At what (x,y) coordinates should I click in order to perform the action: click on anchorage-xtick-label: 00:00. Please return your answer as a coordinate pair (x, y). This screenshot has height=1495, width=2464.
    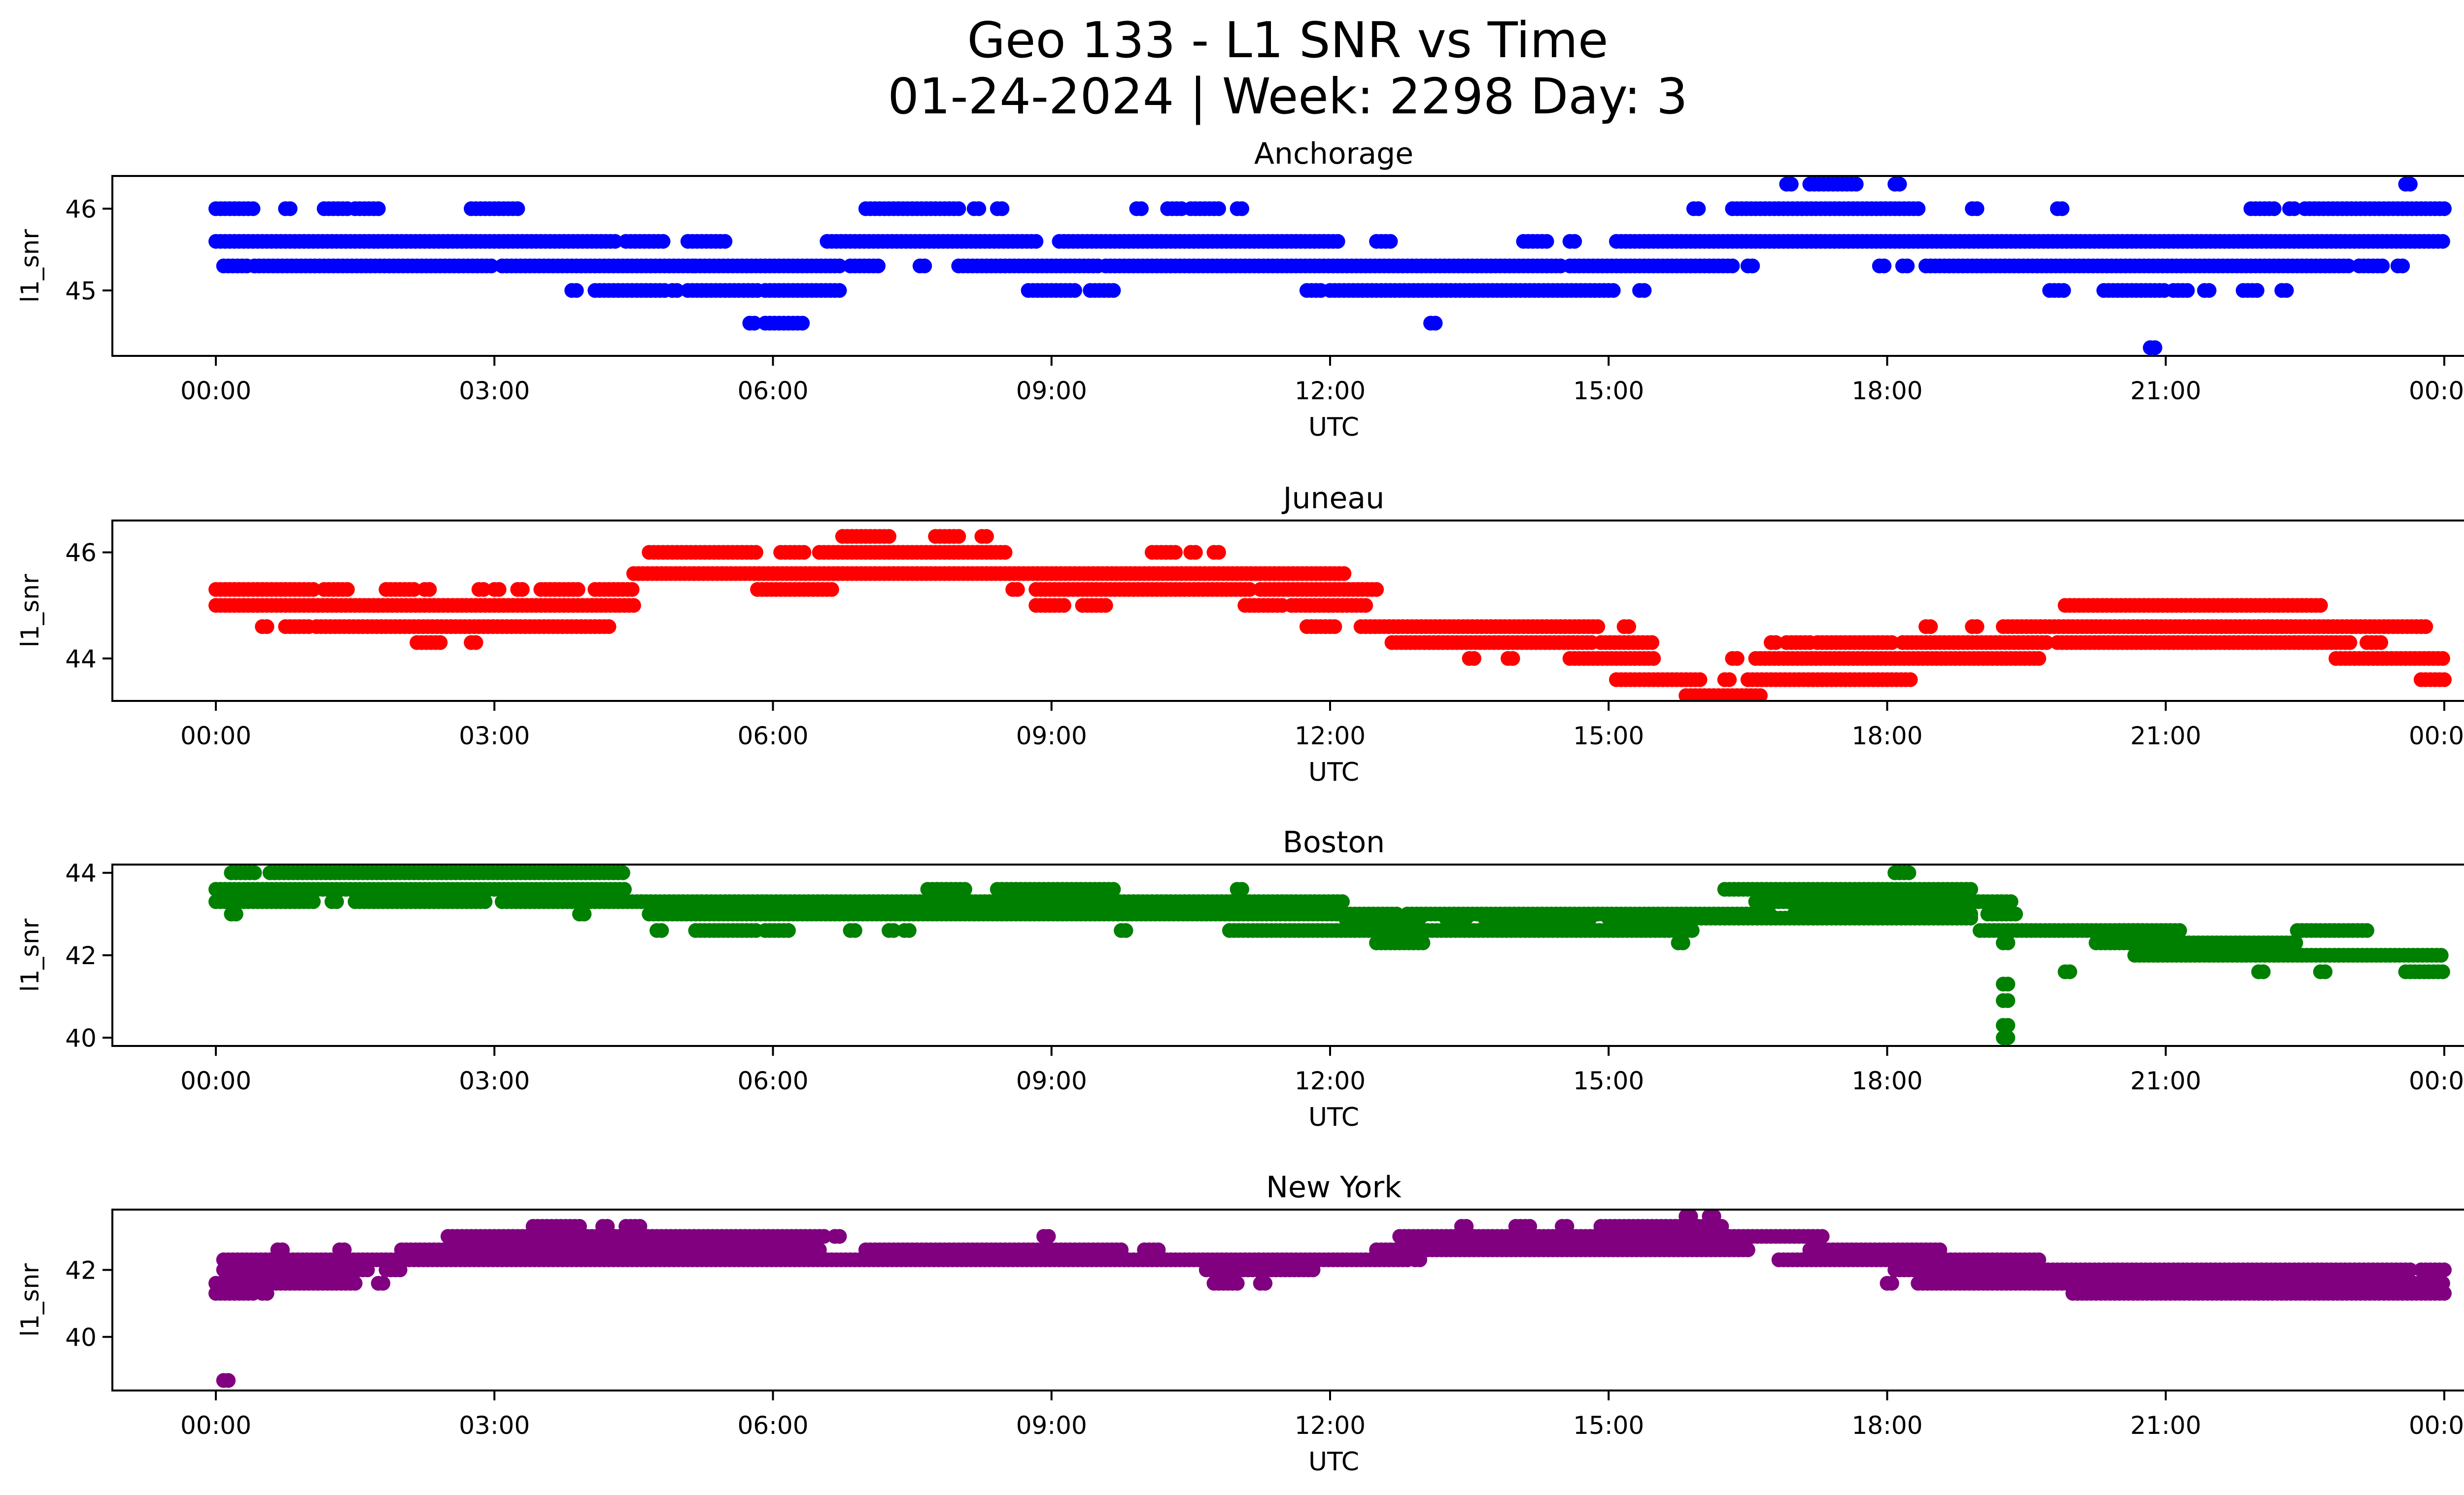
    Looking at the image, I should click on (215, 391).